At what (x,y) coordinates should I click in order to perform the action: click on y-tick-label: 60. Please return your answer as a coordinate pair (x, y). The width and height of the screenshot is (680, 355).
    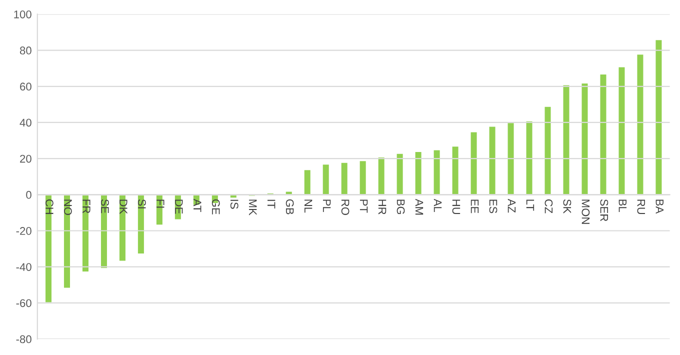
    Looking at the image, I should click on (26, 86).